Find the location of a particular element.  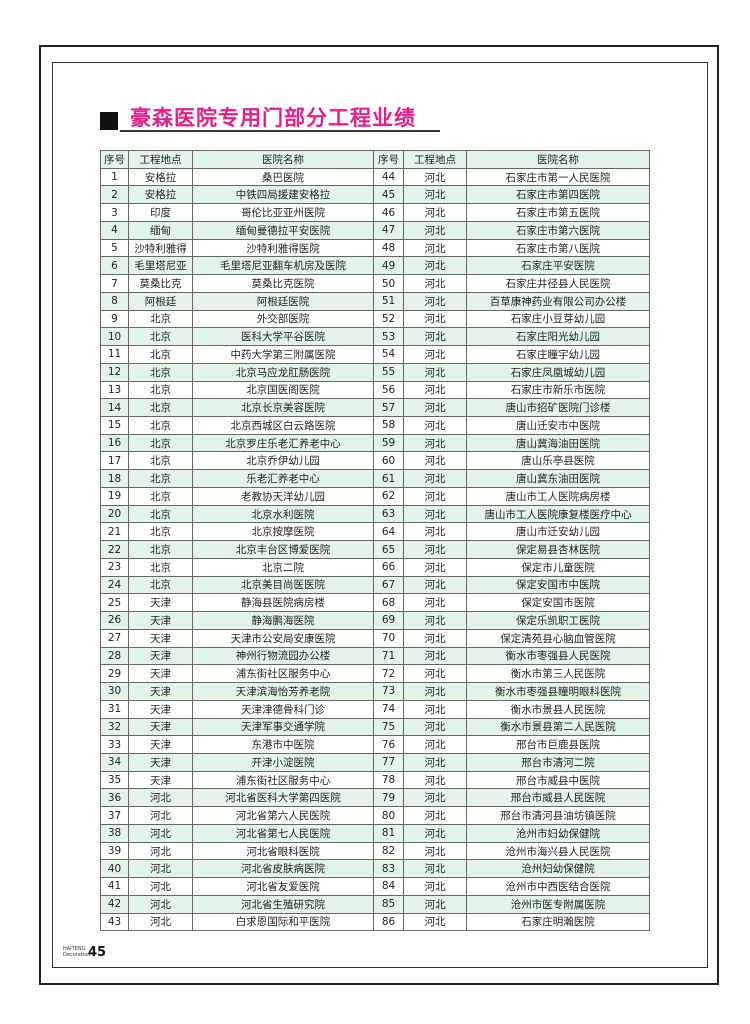

table-row: 36 河北 河北省医科大学第四医院 79 河北 邢台市威县人民医院 is located at coordinates (375, 798).